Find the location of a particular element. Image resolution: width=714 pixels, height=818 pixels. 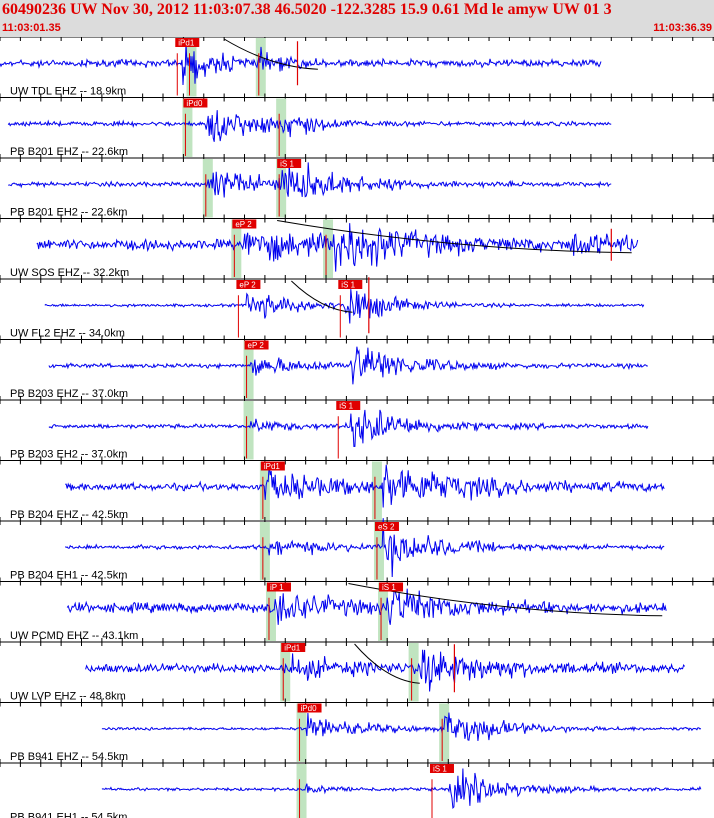

station-label: PB B204 EHZ -- 42.5km is located at coordinates (69, 515).